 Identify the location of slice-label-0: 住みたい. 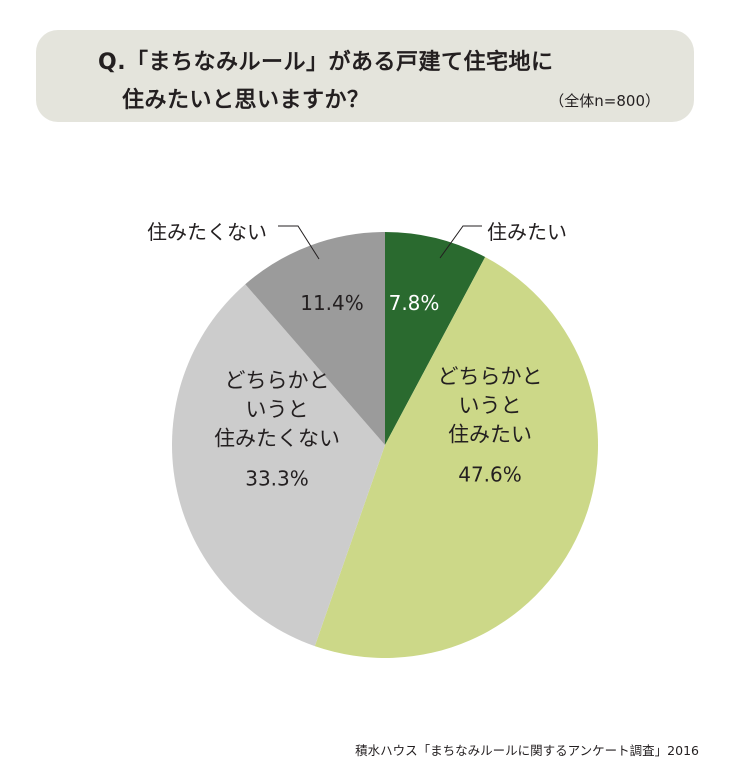
(527, 232).